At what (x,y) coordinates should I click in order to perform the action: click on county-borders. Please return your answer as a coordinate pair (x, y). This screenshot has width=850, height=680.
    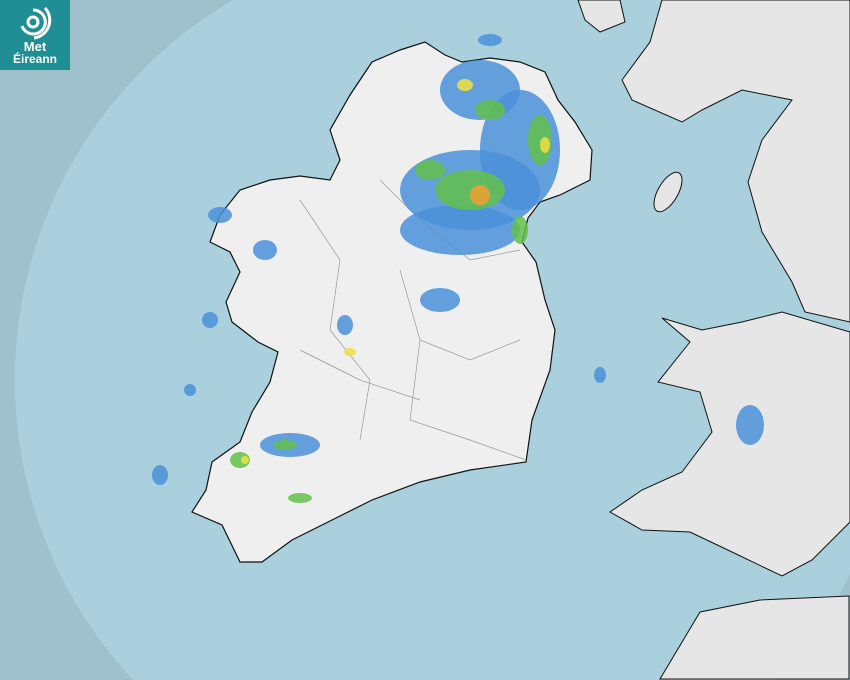
    Looking at the image, I should click on (413, 320).